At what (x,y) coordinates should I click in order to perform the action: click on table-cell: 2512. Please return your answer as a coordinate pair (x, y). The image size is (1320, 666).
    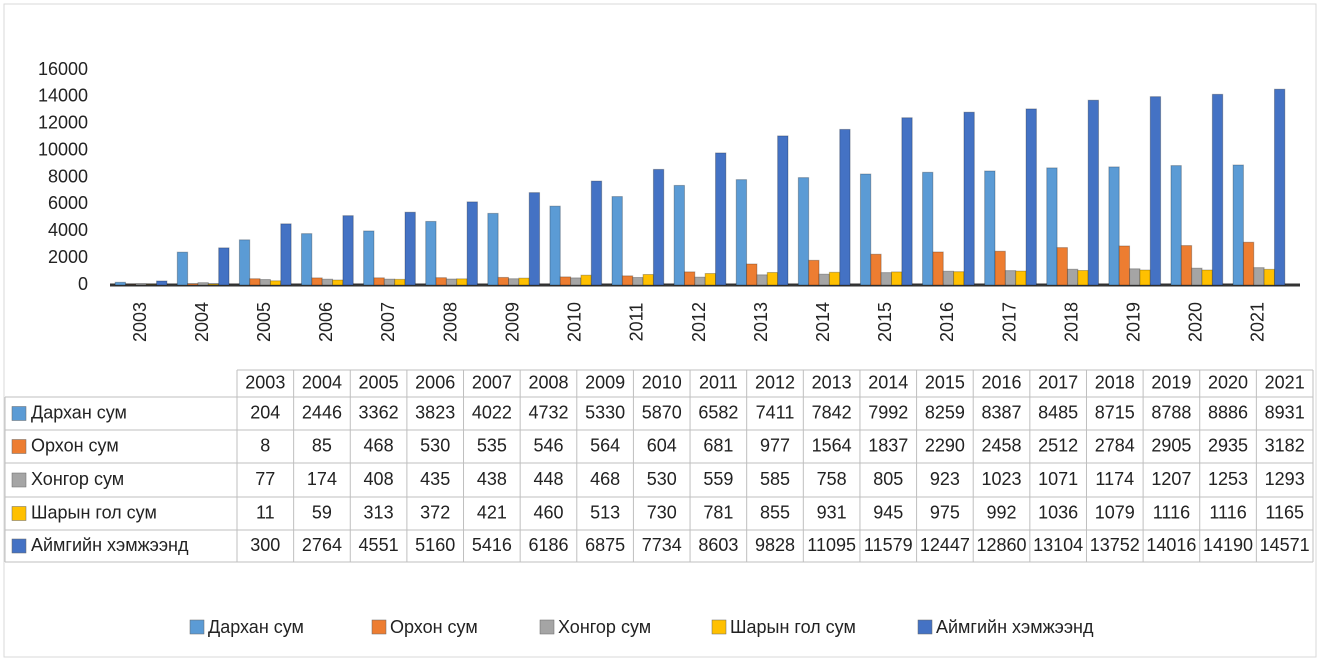
    Looking at the image, I should click on (1058, 445).